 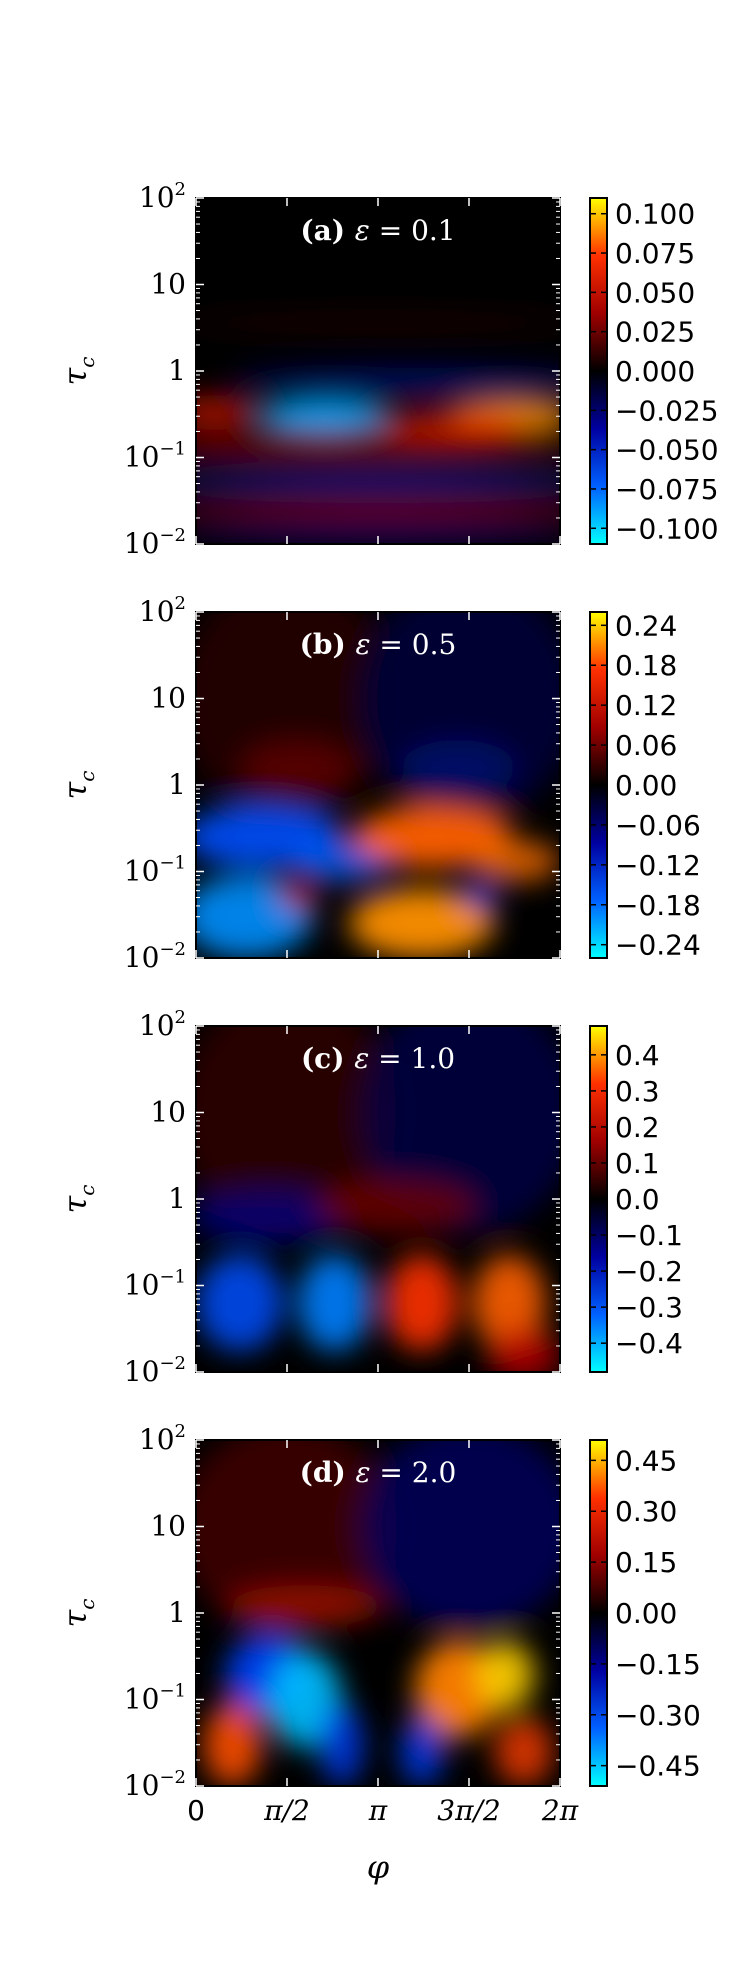 What do you see at coordinates (646, 665) in the screenshot?
I see `colorbar-tick-label: 0.18` at bounding box center [646, 665].